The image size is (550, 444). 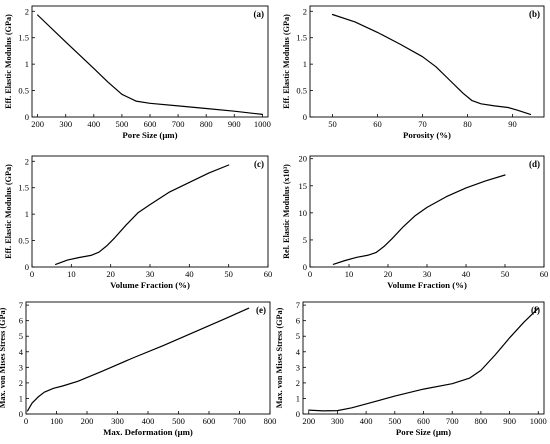 I want to click on y-tick-label: 15, so click(x=303, y=186).